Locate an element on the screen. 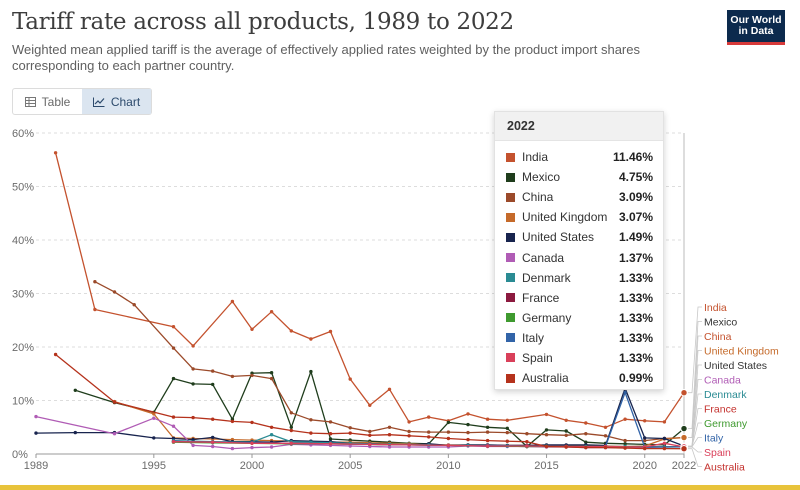  y-tick-label: 60% is located at coordinates (23, 134).